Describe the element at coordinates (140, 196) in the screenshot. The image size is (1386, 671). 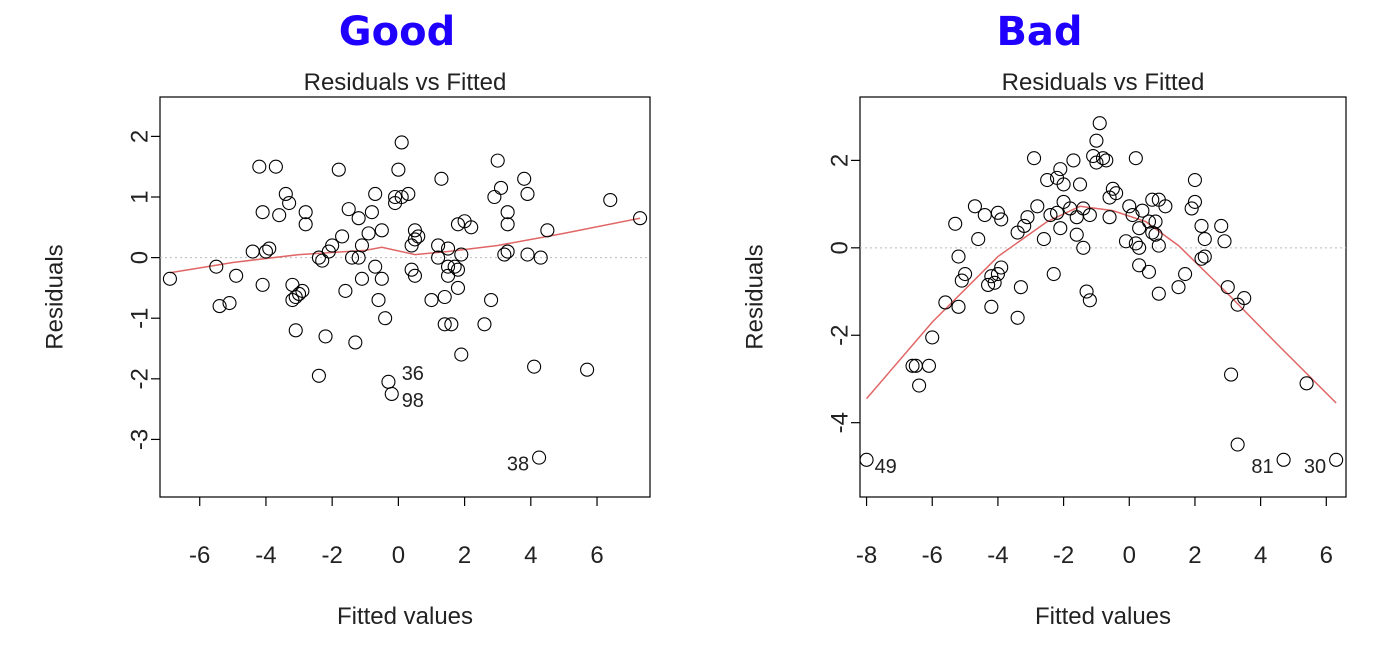
I see `y-tick-label: 1` at that location.